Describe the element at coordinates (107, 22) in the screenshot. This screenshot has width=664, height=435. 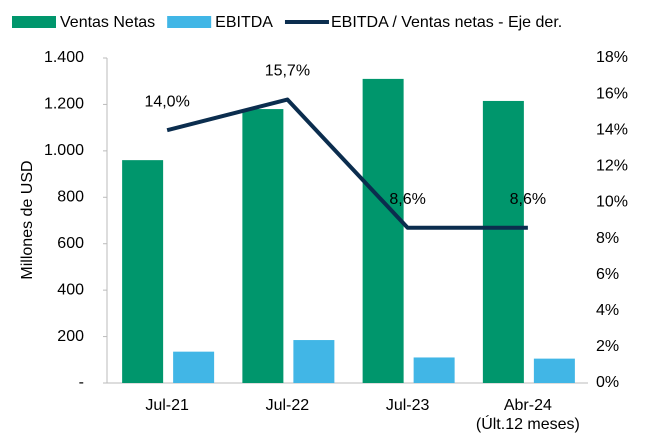
I see `legend-label: Ventas Netas` at that location.